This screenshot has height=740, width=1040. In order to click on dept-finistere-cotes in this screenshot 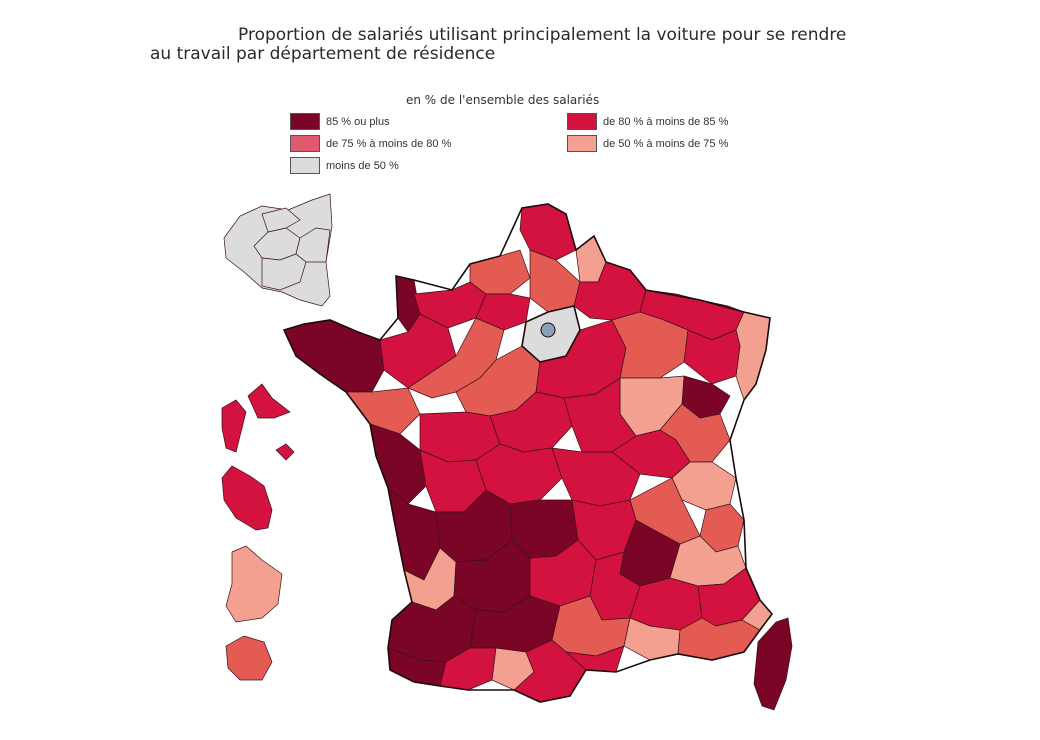, I will do `click(334, 356)`.